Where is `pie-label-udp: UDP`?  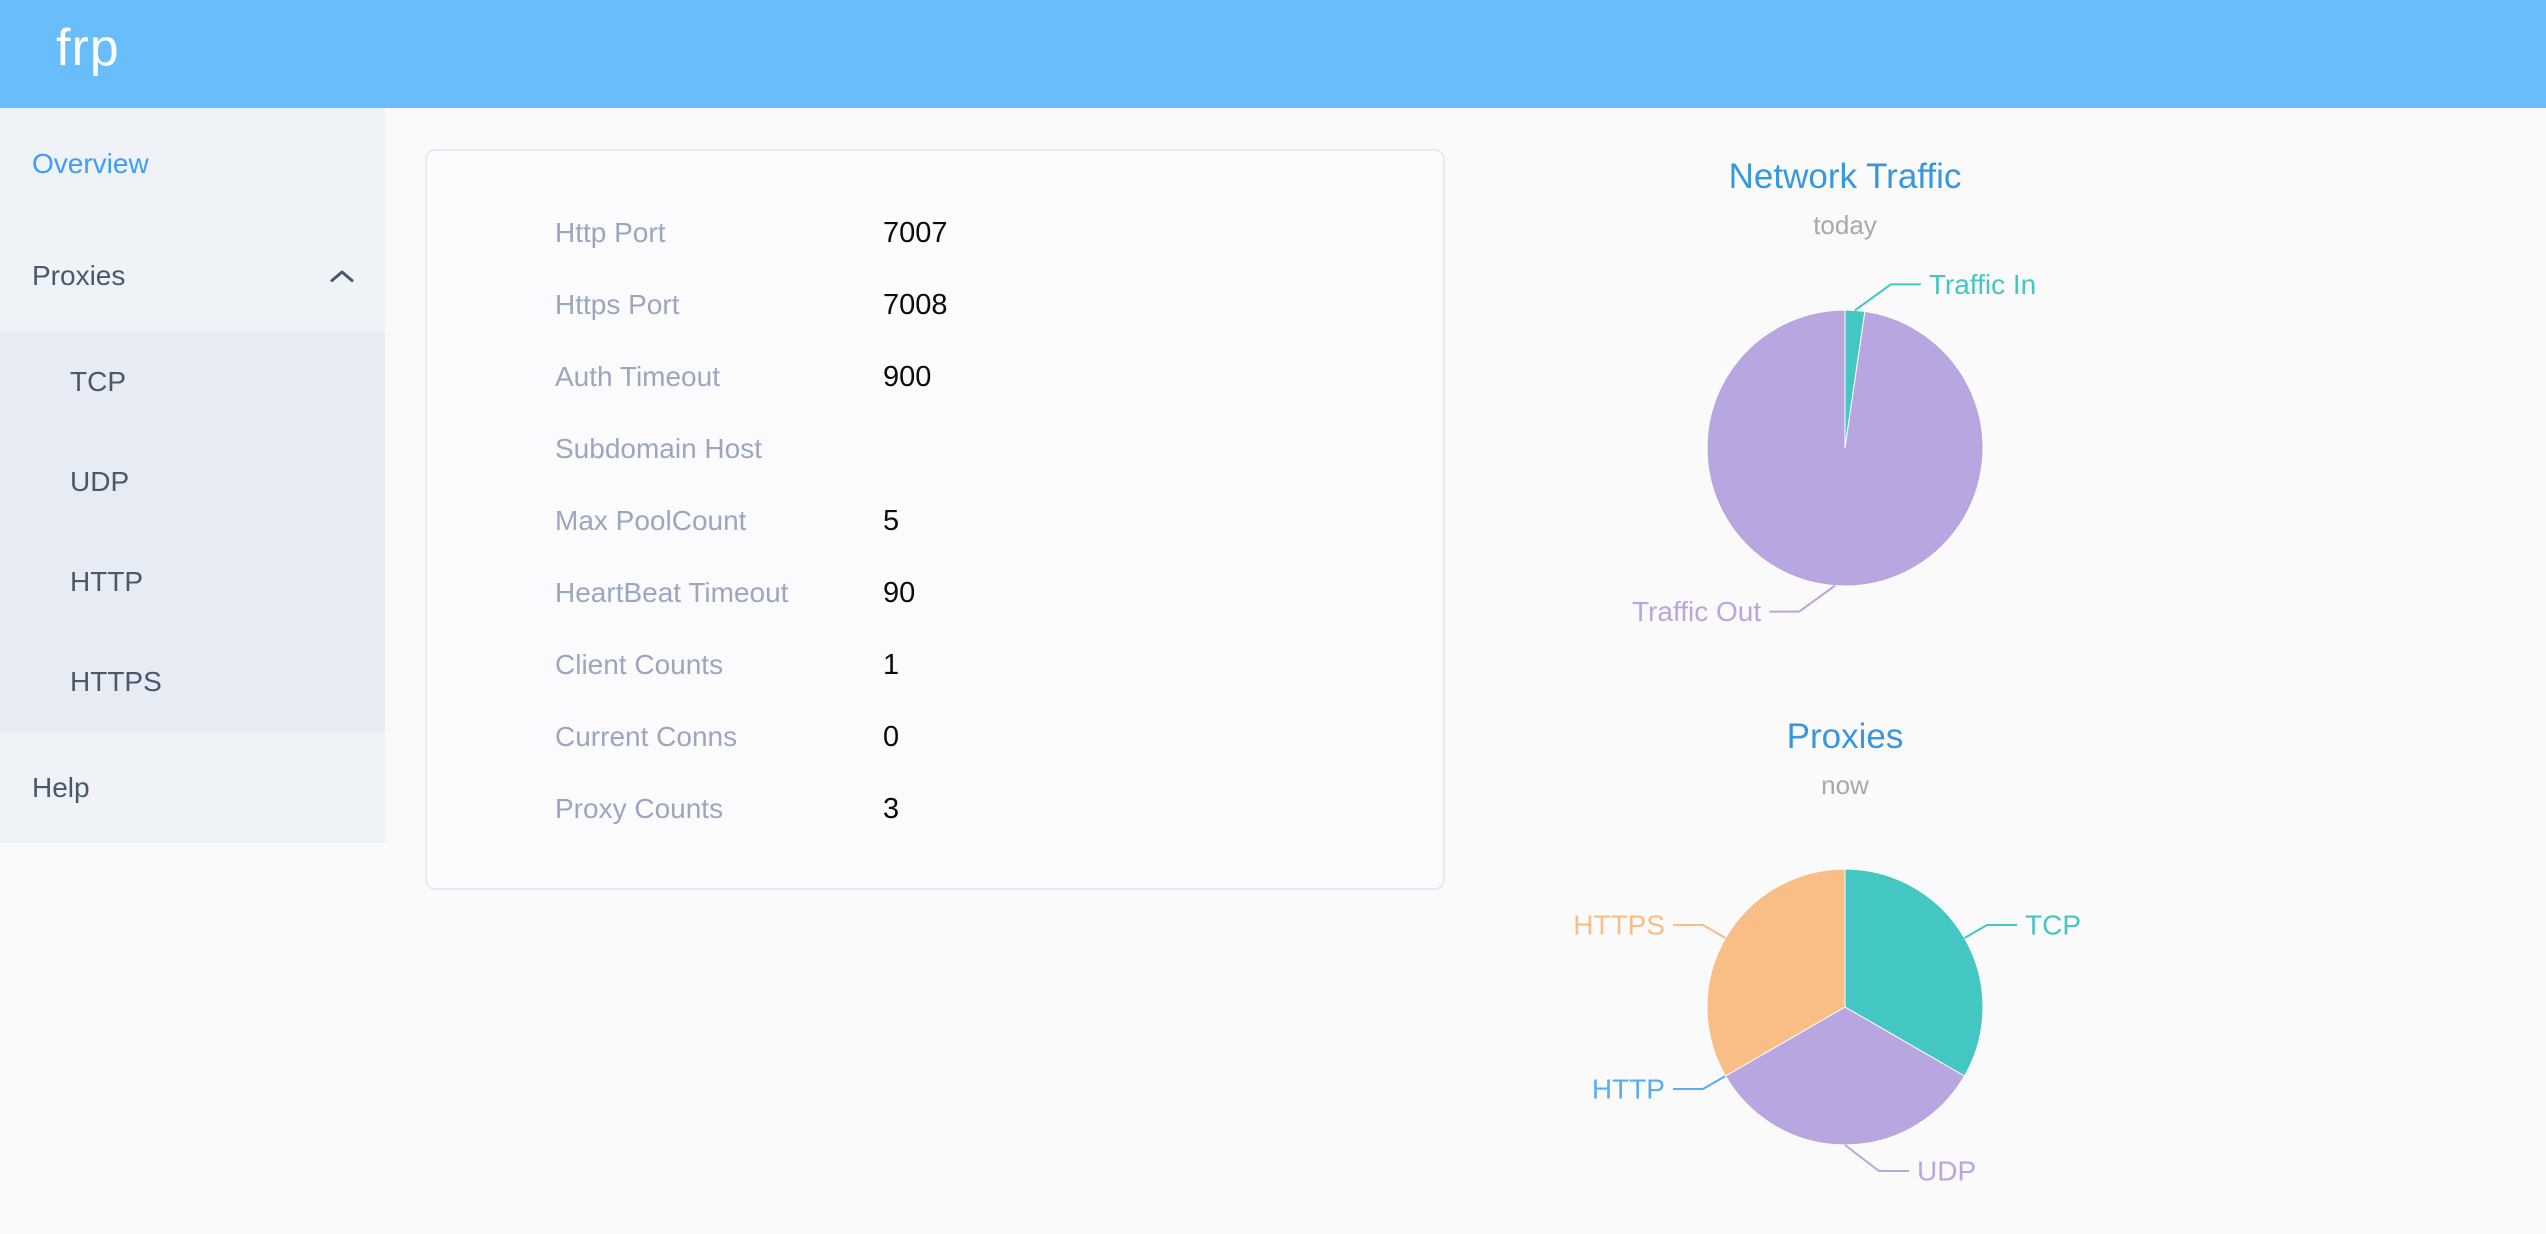 pie-label-udp: UDP is located at coordinates (1946, 1171).